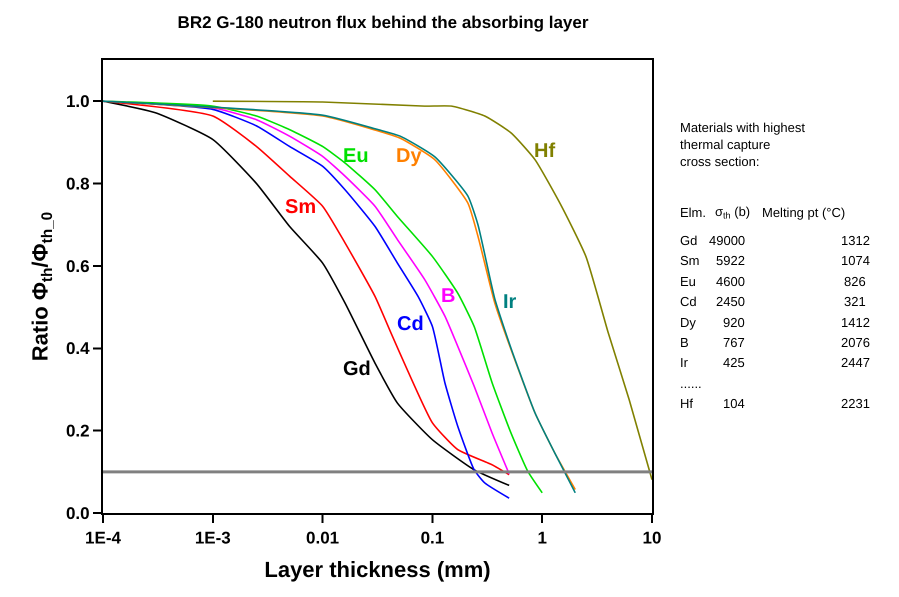 The height and width of the screenshot is (597, 899). Describe the element at coordinates (763, 212) in the screenshot. I see `text: Elm. σ$_{th}$ (b) Melting pt (°C)` at that location.